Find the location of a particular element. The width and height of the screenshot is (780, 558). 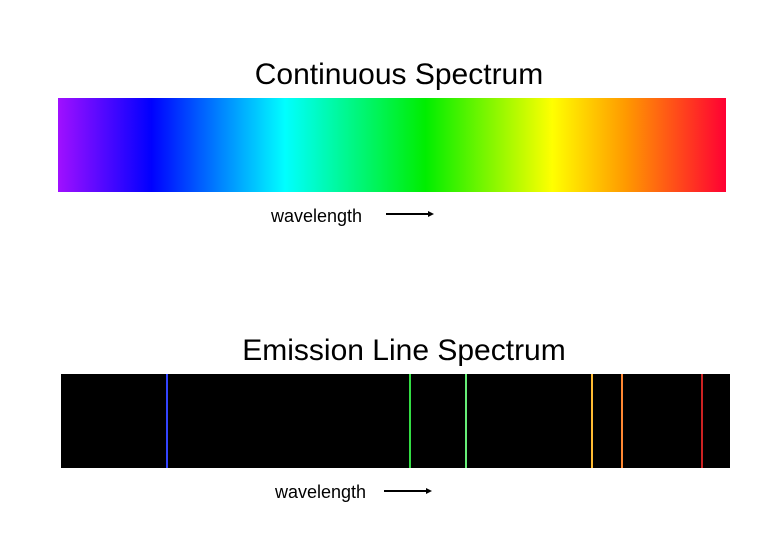

orange-line is located at coordinates (622, 421).